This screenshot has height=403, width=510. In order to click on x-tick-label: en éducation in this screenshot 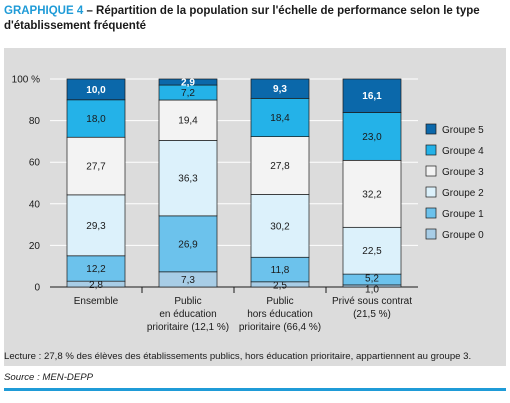, I will do `click(187, 314)`.